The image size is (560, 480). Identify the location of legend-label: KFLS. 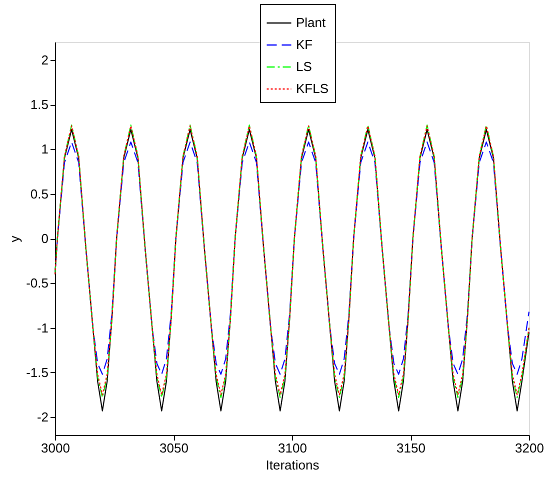
(312, 88).